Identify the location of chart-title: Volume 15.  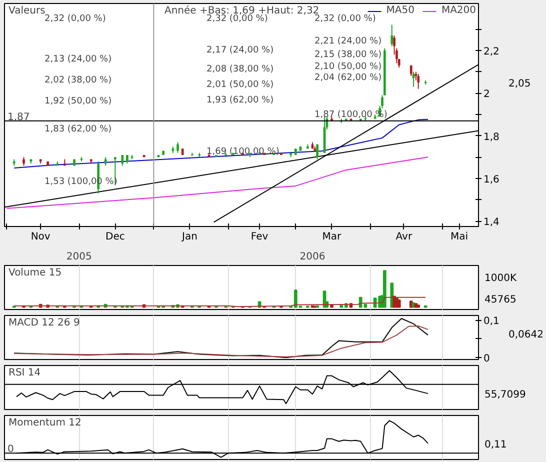
(35, 273).